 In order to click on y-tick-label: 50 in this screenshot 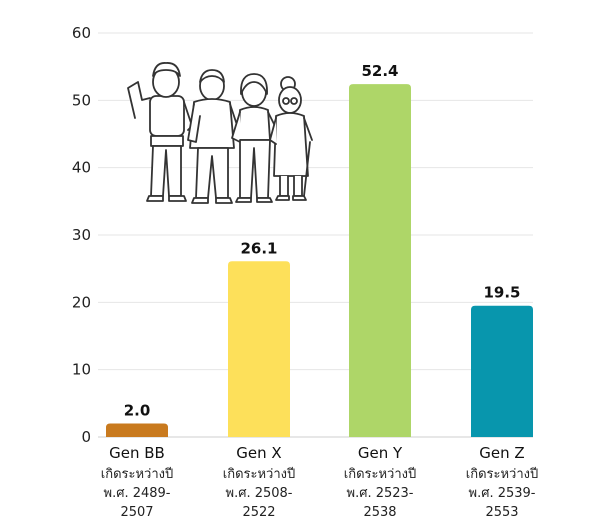, I will do `click(81, 100)`.